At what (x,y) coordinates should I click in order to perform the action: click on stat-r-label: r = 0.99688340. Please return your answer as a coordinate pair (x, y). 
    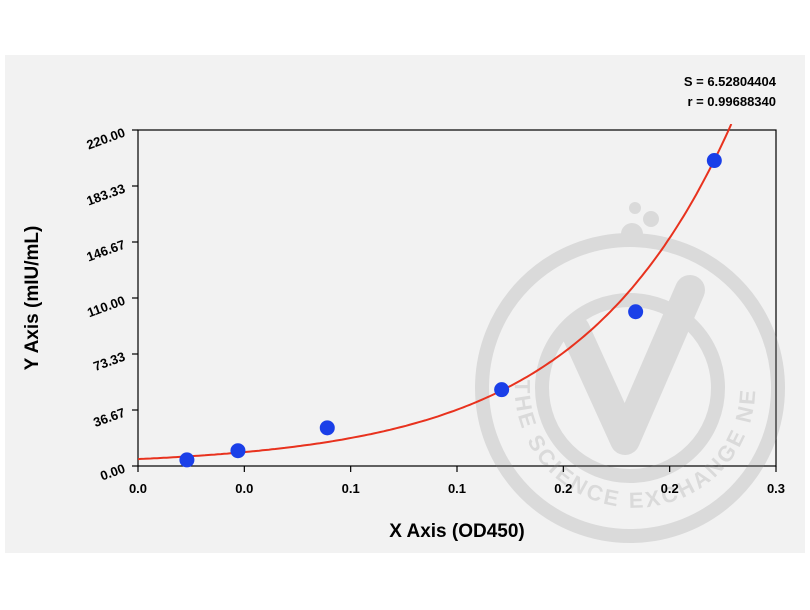
    Looking at the image, I should click on (731, 101).